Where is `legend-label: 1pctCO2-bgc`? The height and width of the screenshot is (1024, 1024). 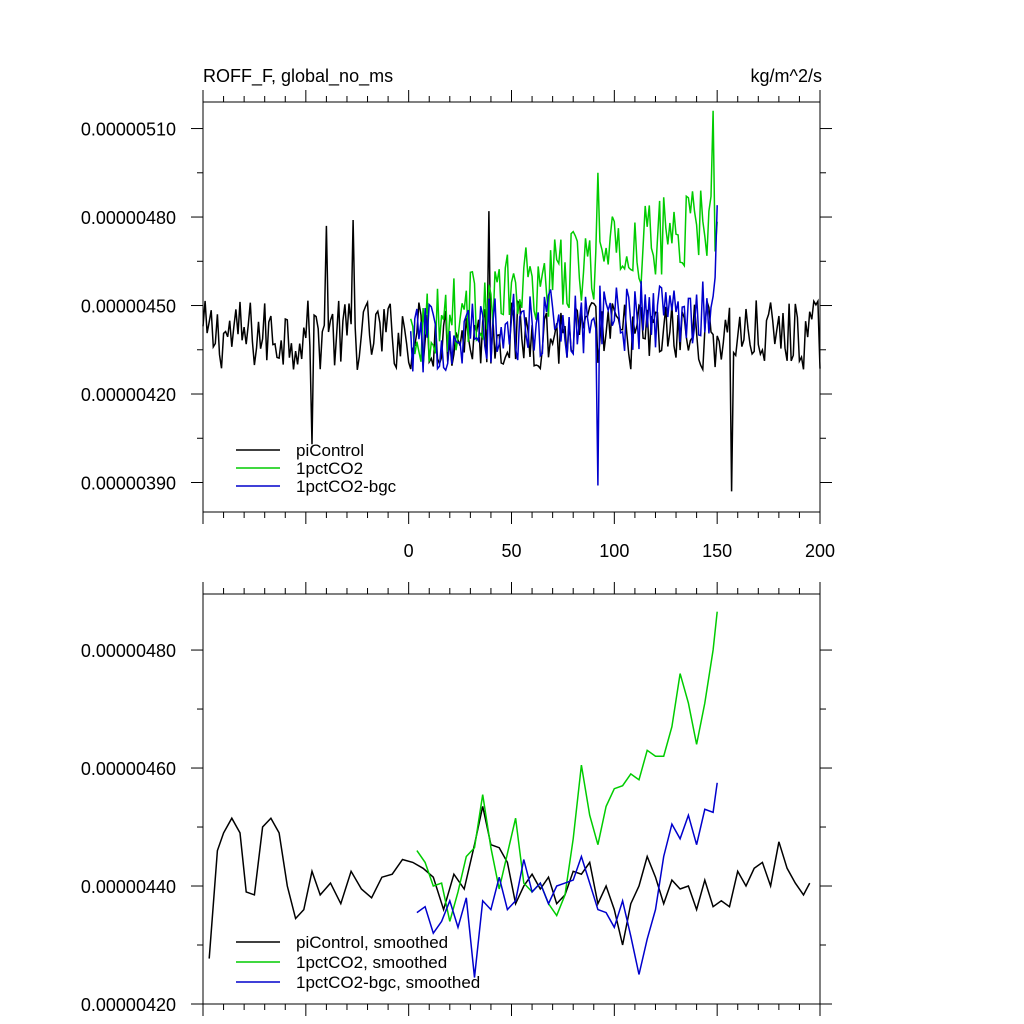 legend-label: 1pctCO2-bgc is located at coordinates (346, 486).